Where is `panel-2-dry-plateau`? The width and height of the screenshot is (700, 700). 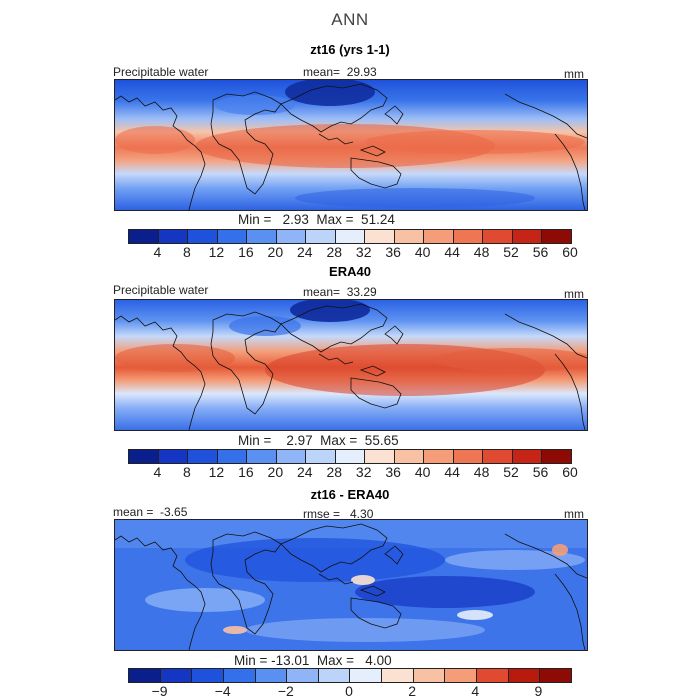 panel-2-dry-plateau is located at coordinates (330, 311).